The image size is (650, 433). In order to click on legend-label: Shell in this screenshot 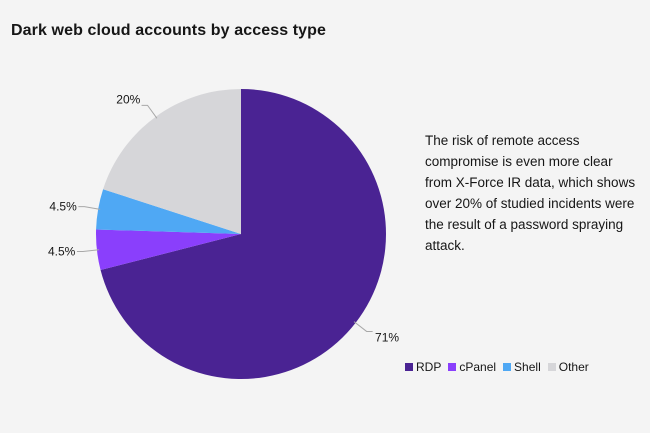, I will do `click(527, 367)`.